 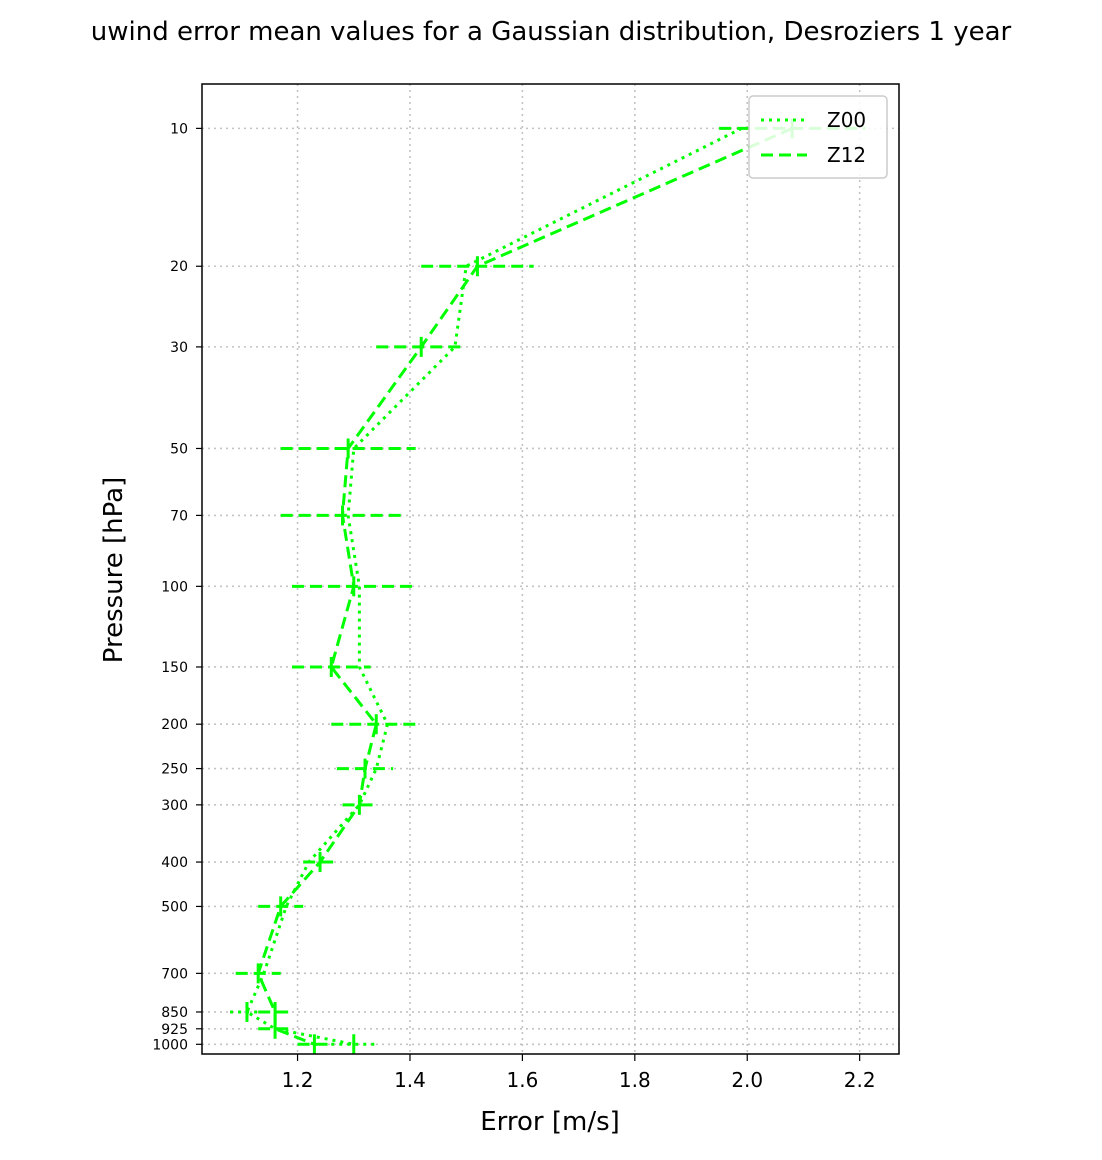 What do you see at coordinates (174, 725) in the screenshot?
I see `y-tick-label: 200` at bounding box center [174, 725].